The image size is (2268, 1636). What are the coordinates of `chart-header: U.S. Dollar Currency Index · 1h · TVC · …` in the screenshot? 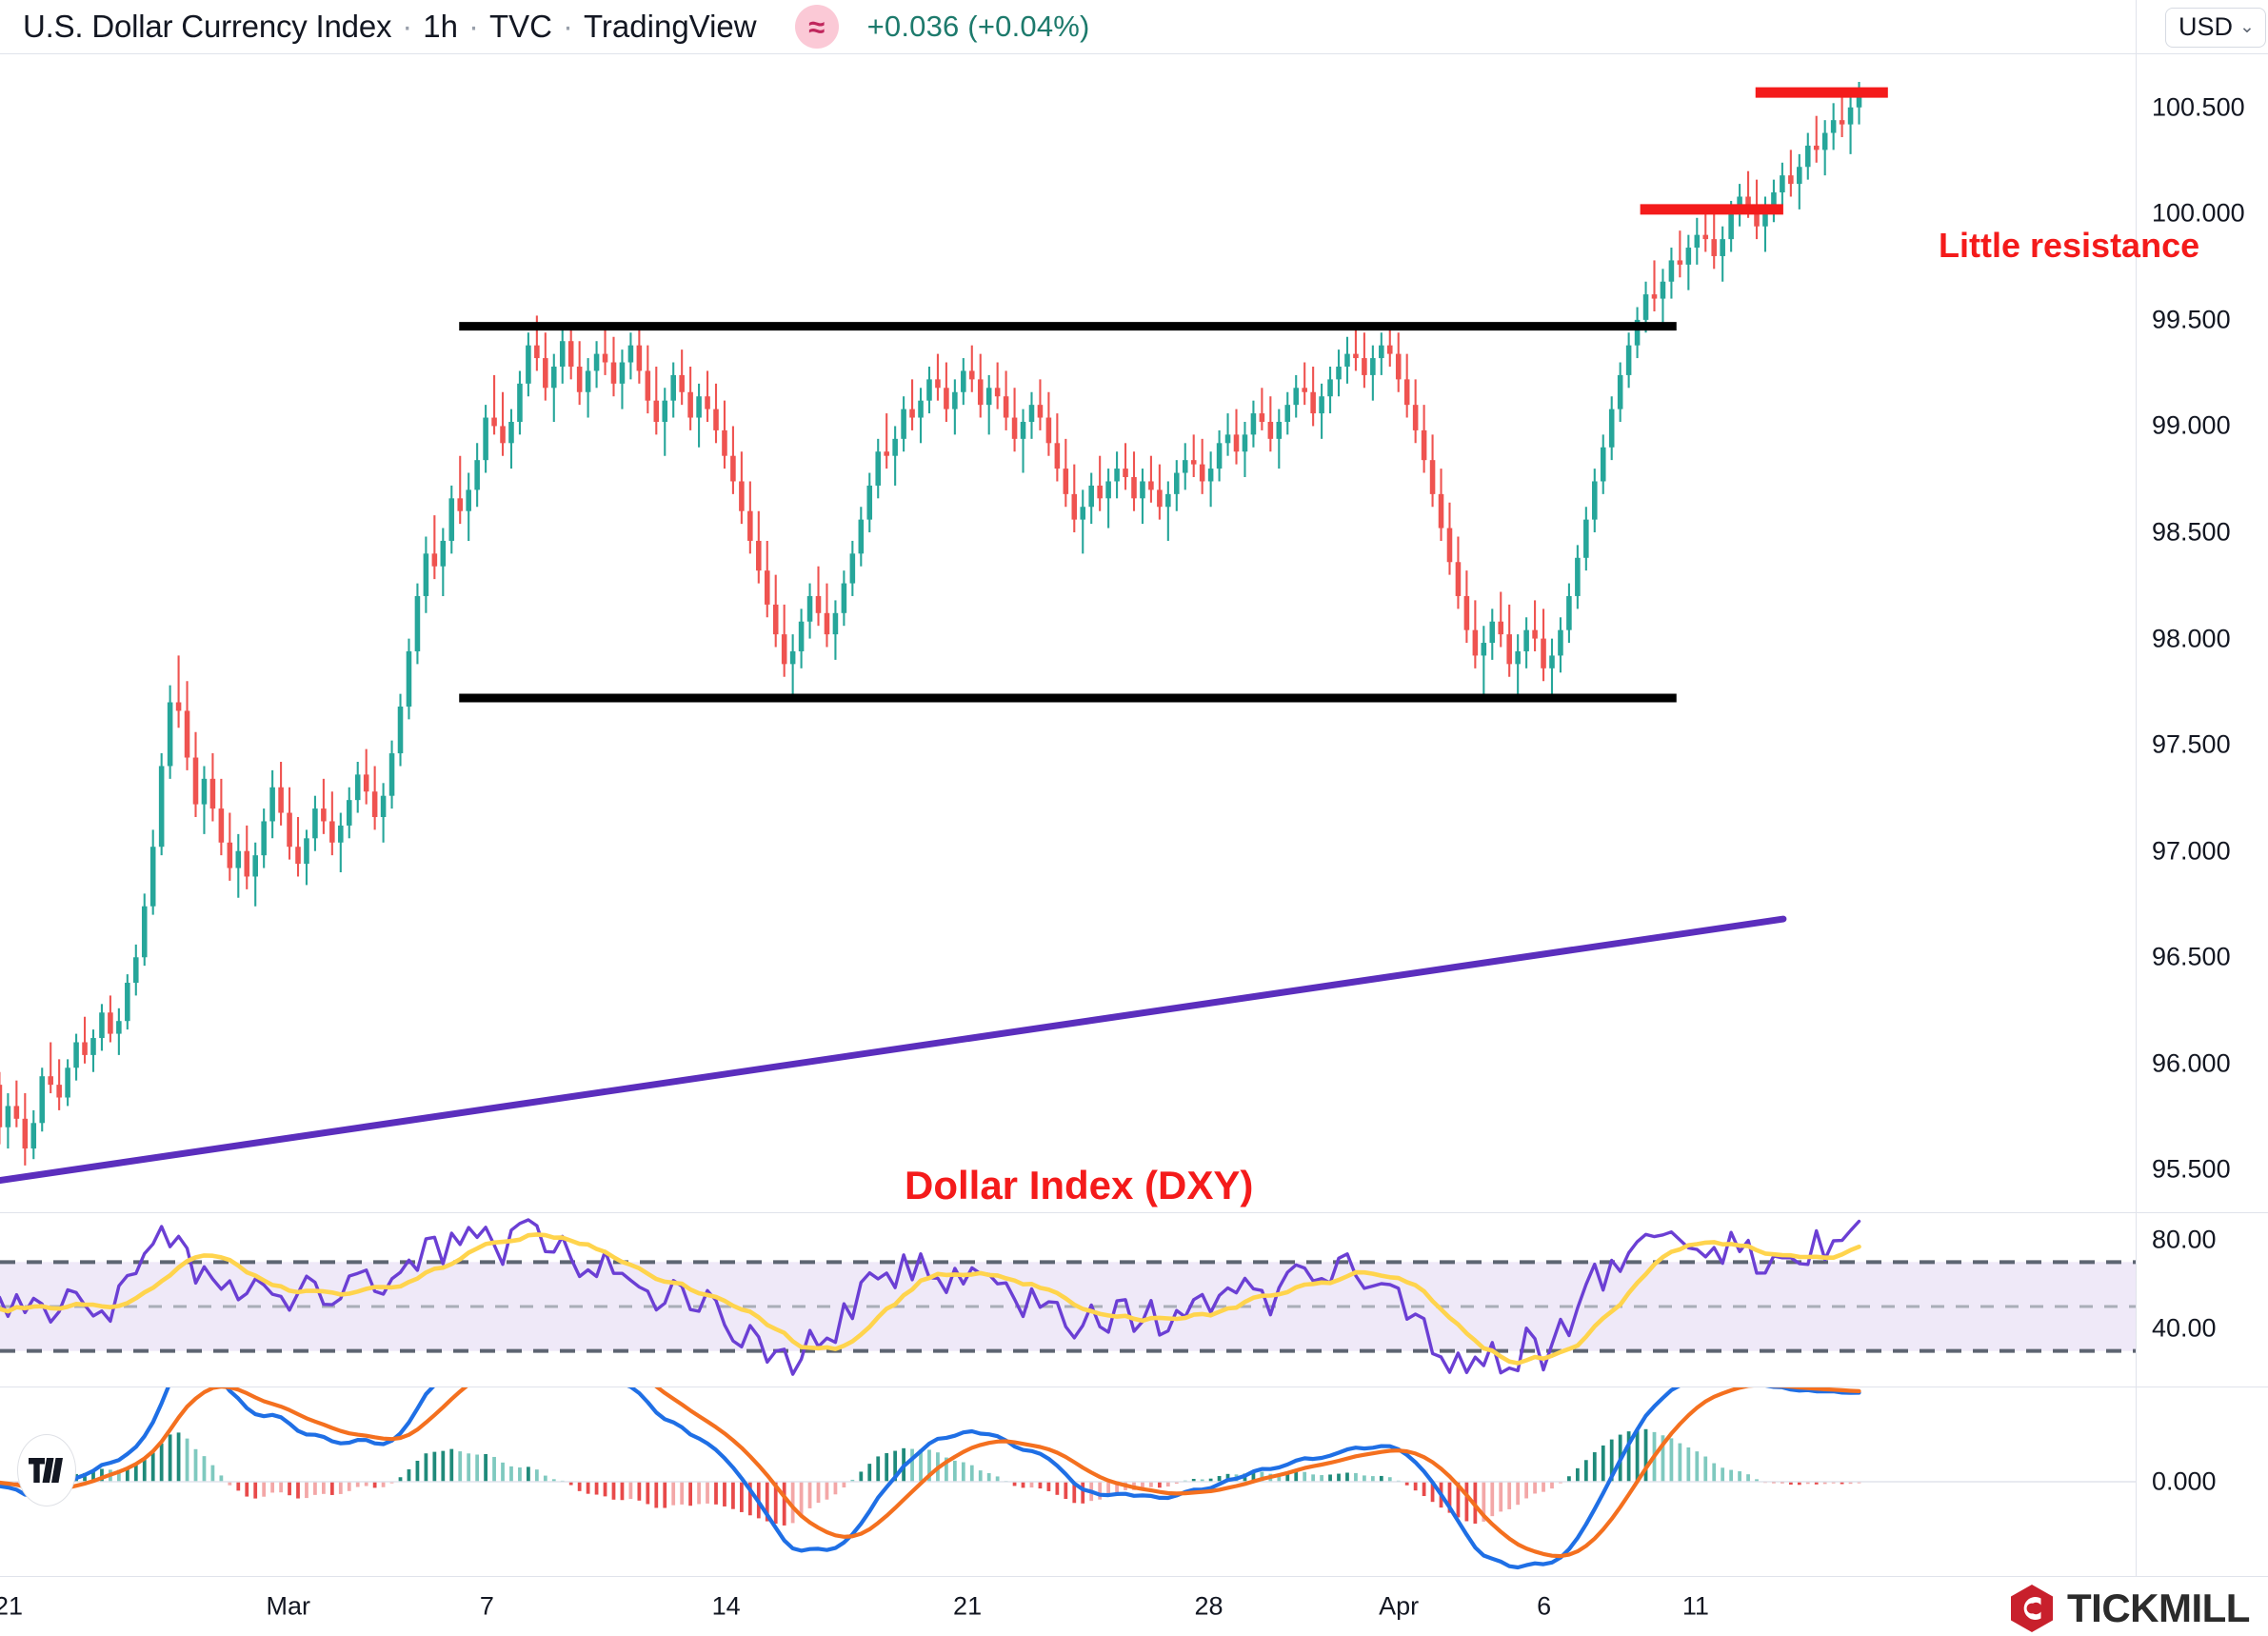 It's located at (1134, 26).